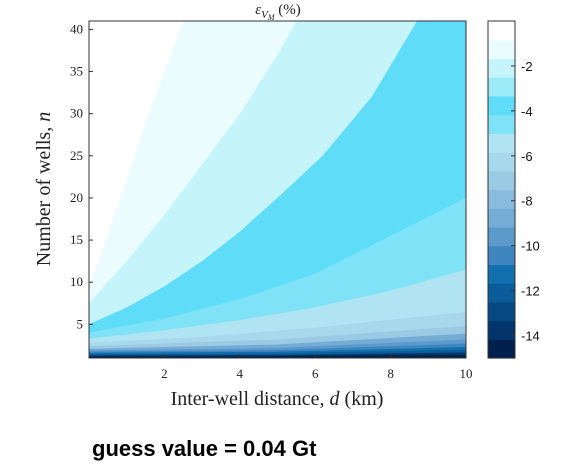  What do you see at coordinates (76, 281) in the screenshot?
I see `y-tick-label: 10` at bounding box center [76, 281].